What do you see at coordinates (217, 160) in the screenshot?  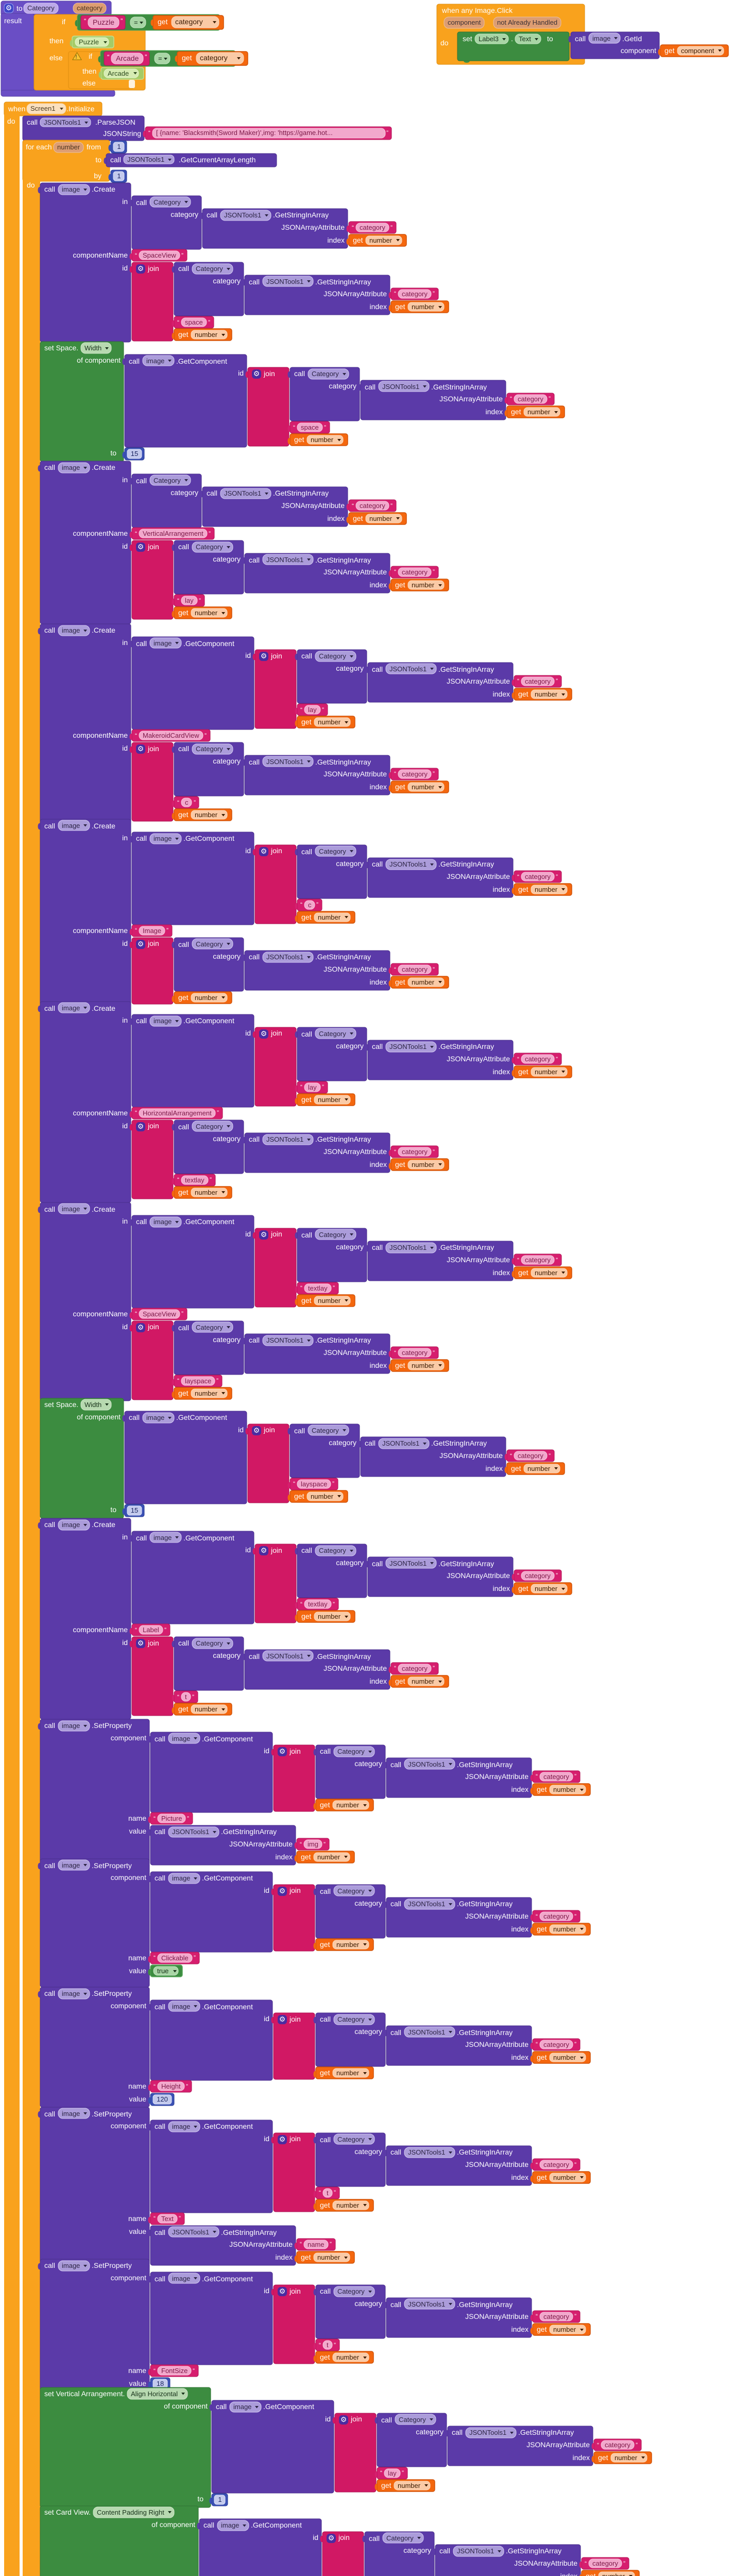 I see `svg-text: .GetCurrentArrayLength` at bounding box center [217, 160].